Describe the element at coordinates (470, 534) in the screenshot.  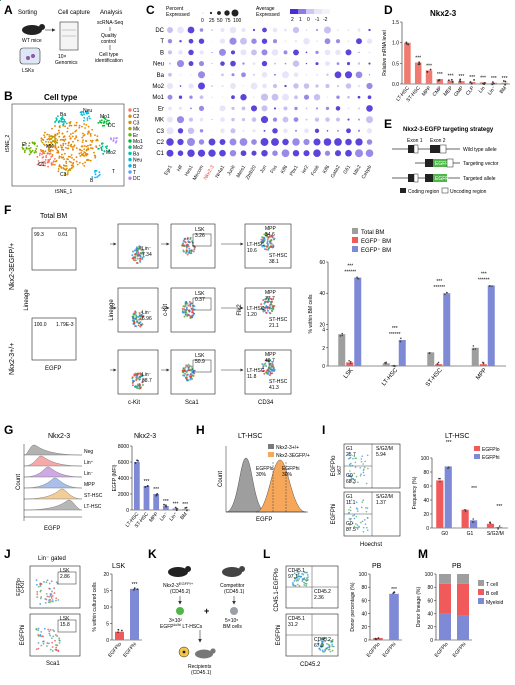
I see `category-label: G1` at that location.